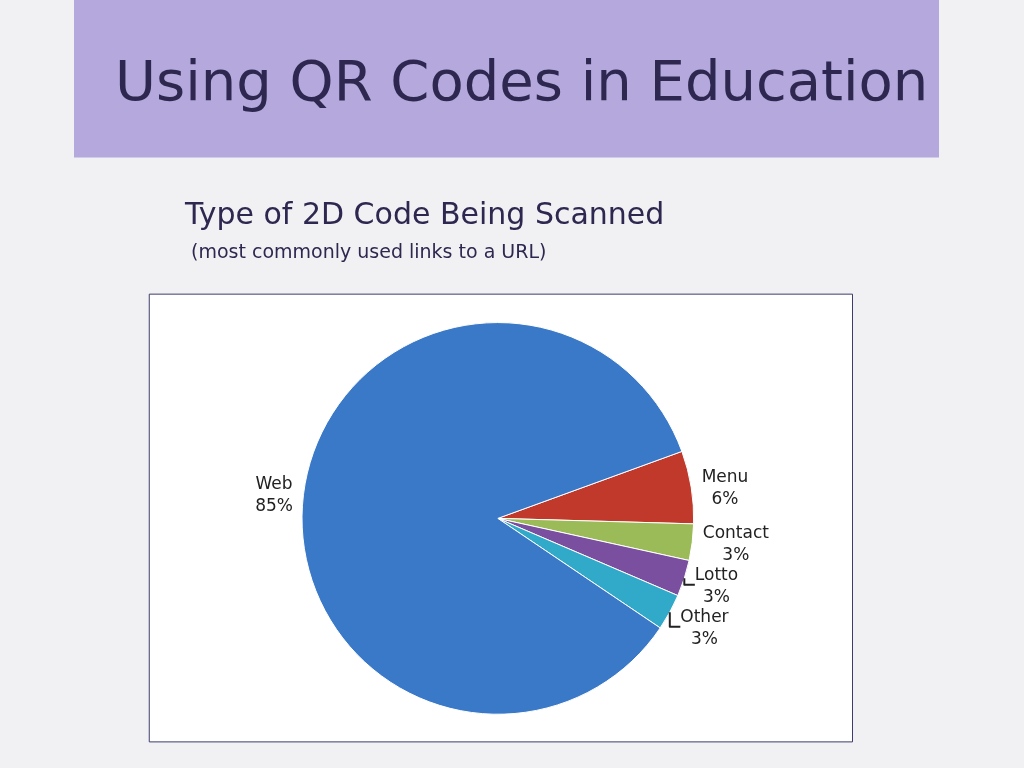  Describe the element at coordinates (736, 531) in the screenshot. I see `slice-label: Contact` at that location.